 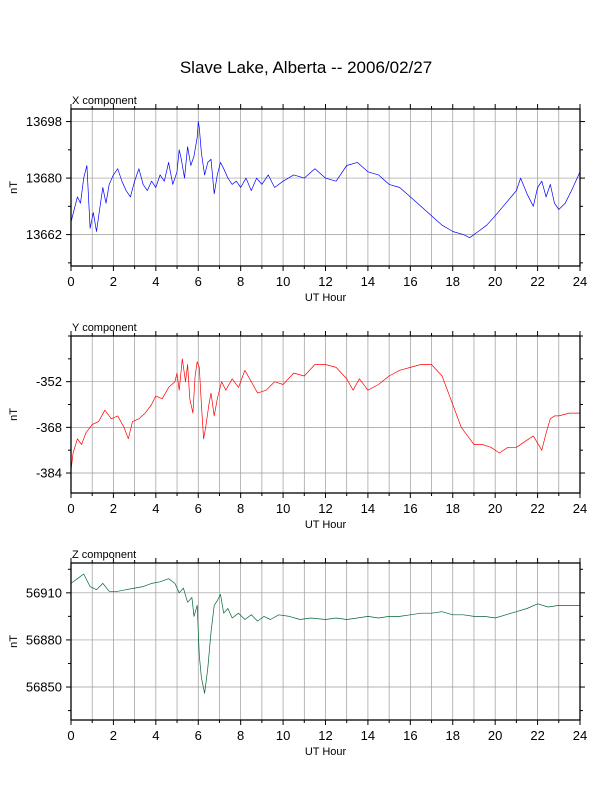 What do you see at coordinates (44, 121) in the screenshot?
I see `y-tick-label: 13698` at bounding box center [44, 121].